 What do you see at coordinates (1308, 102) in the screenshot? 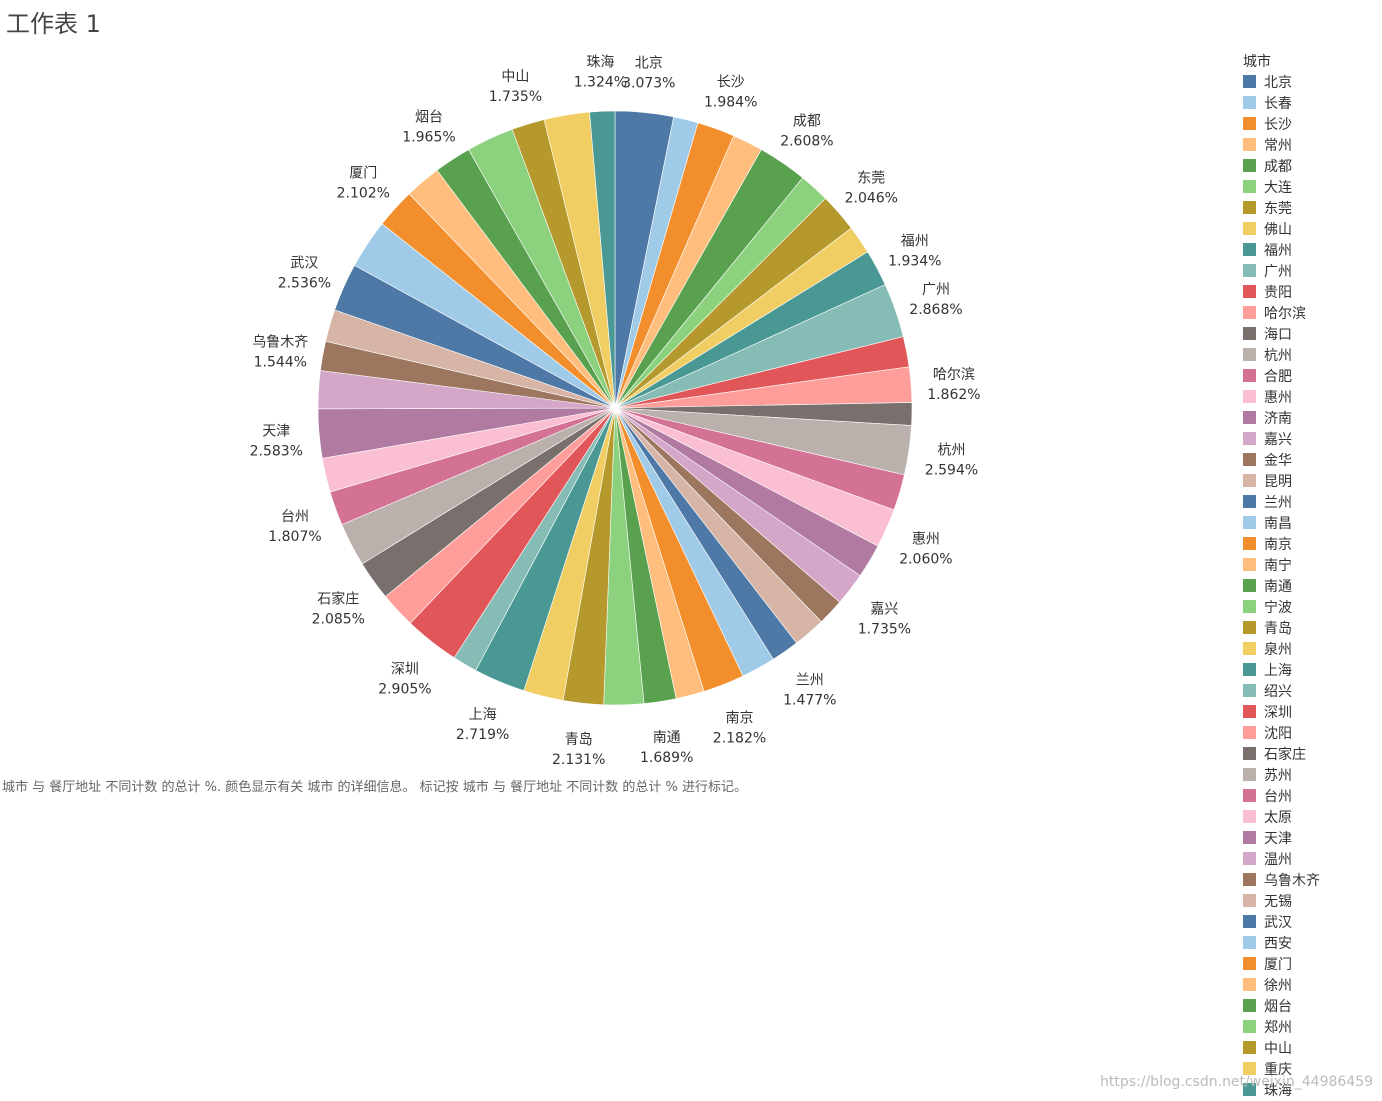
I see `legend-item-长春: 长春` at bounding box center [1308, 102].